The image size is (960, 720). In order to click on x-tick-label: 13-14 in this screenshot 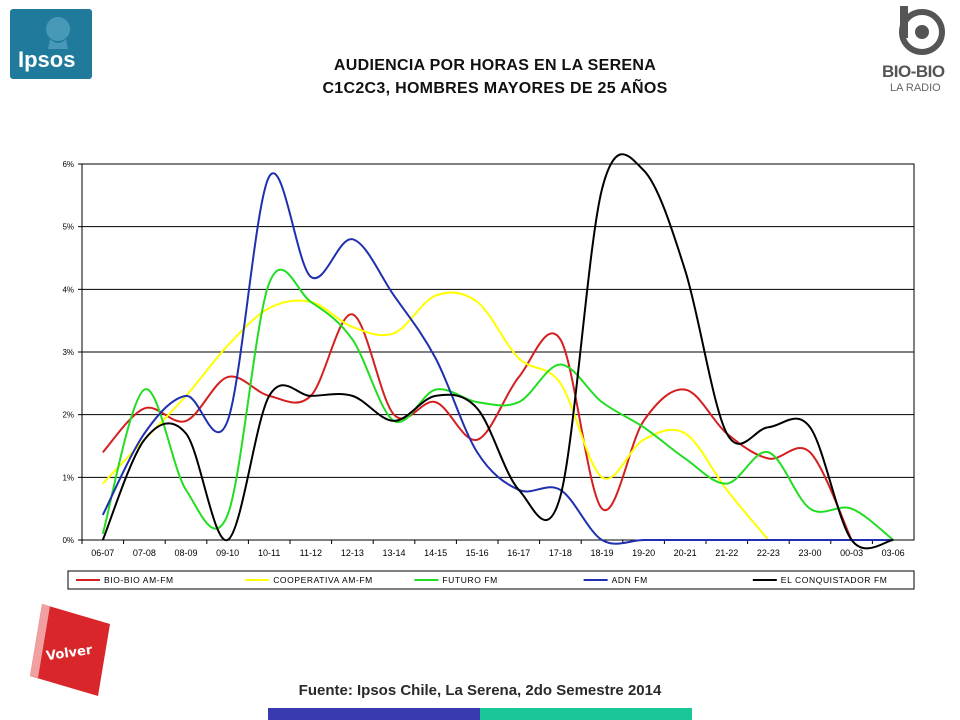, I will do `click(393, 553)`.